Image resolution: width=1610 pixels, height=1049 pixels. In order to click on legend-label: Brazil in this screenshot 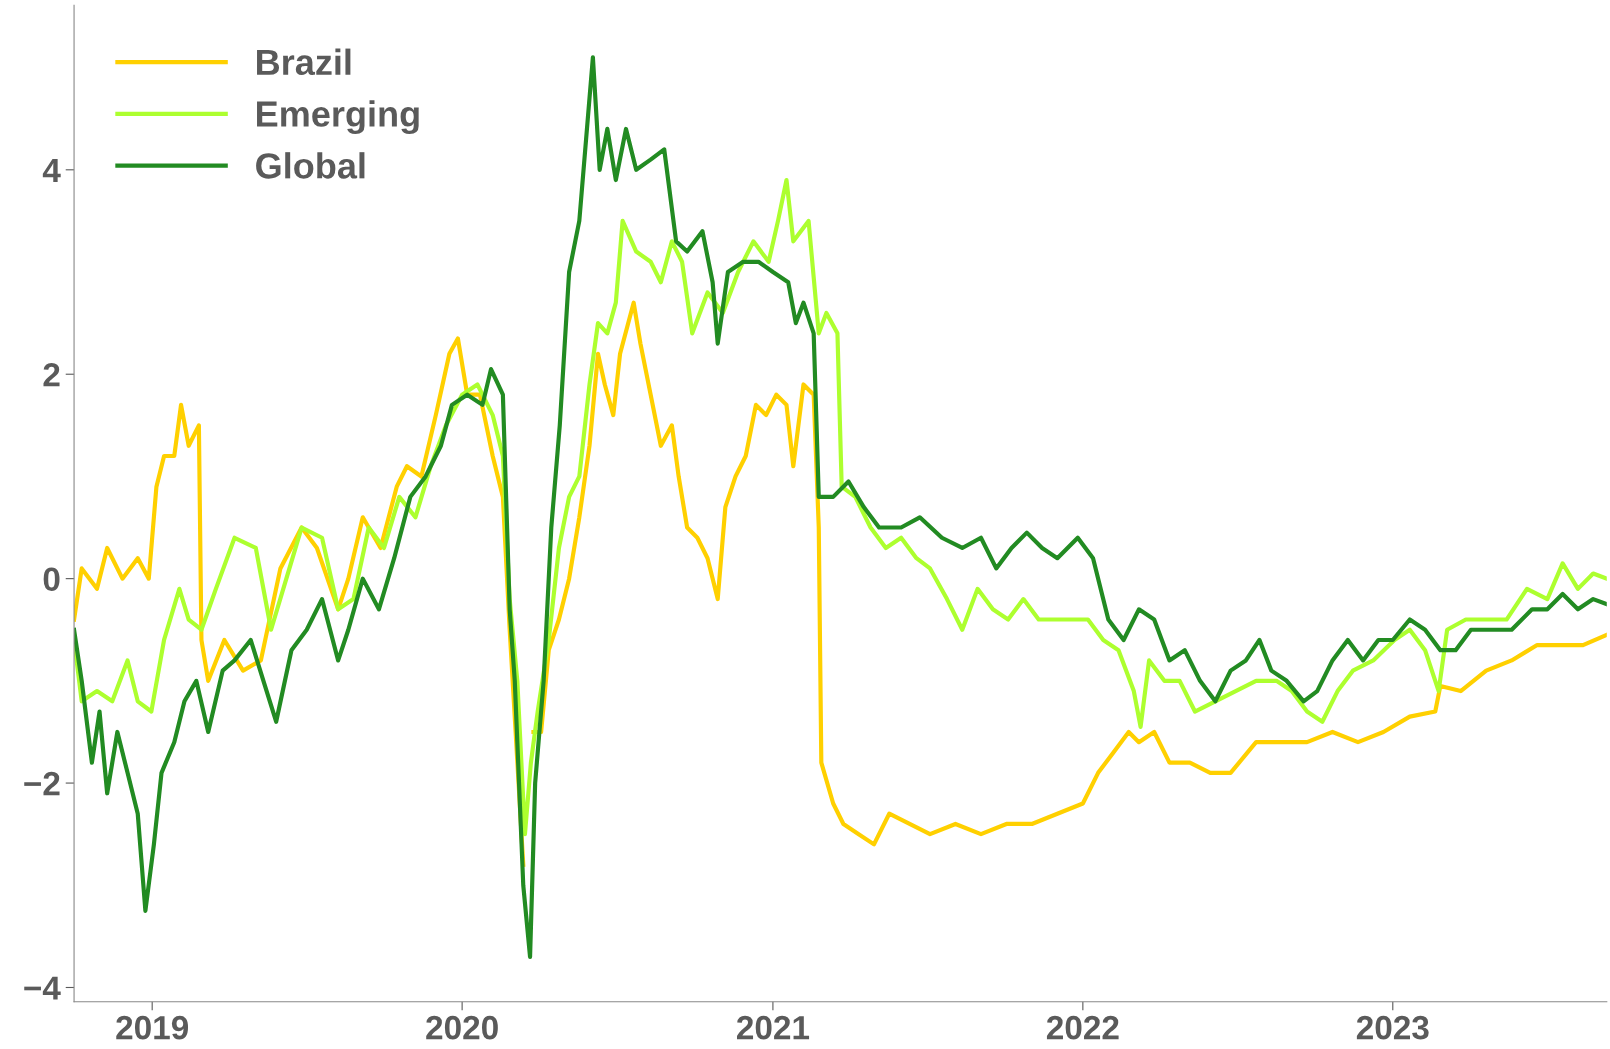, I will do `click(304, 62)`.